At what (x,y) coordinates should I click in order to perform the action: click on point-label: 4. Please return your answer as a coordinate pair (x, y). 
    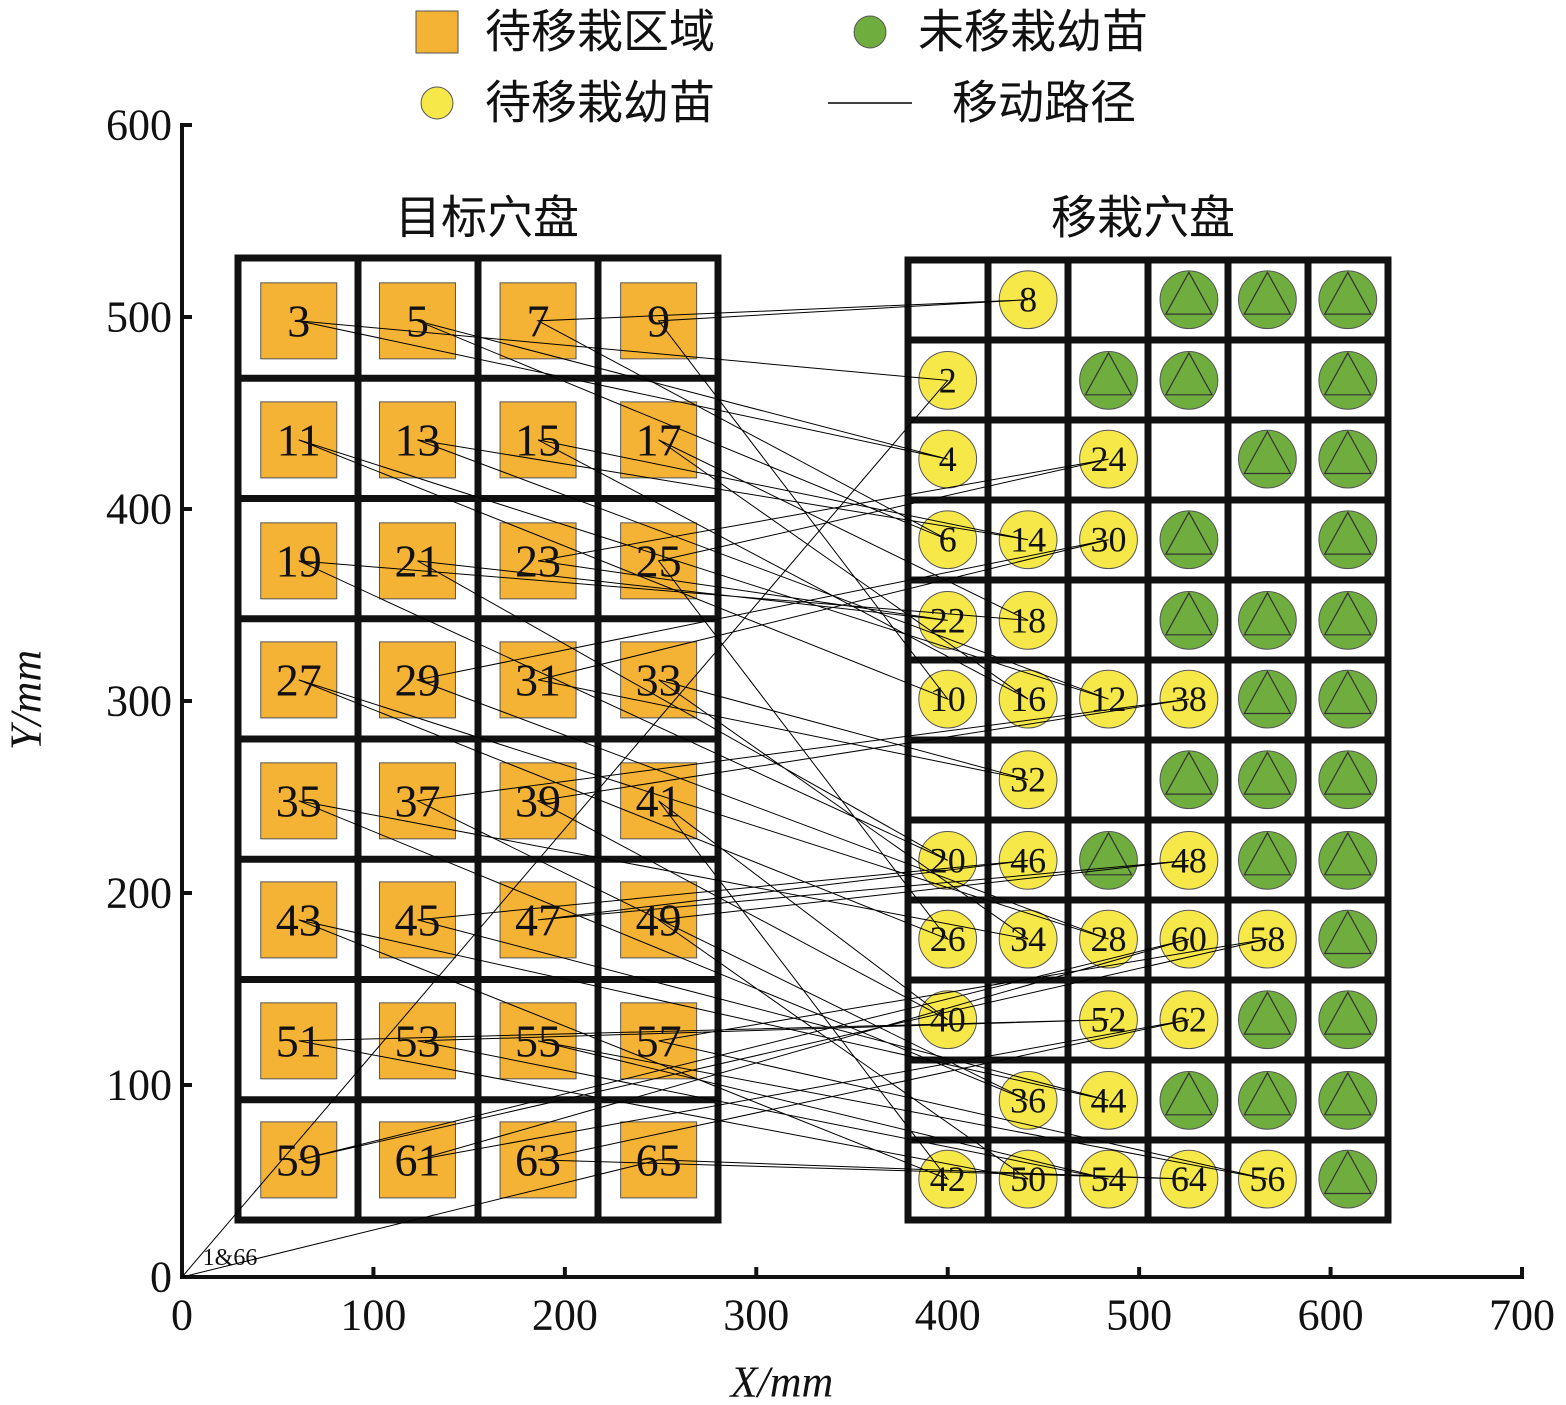
    Looking at the image, I should click on (948, 459).